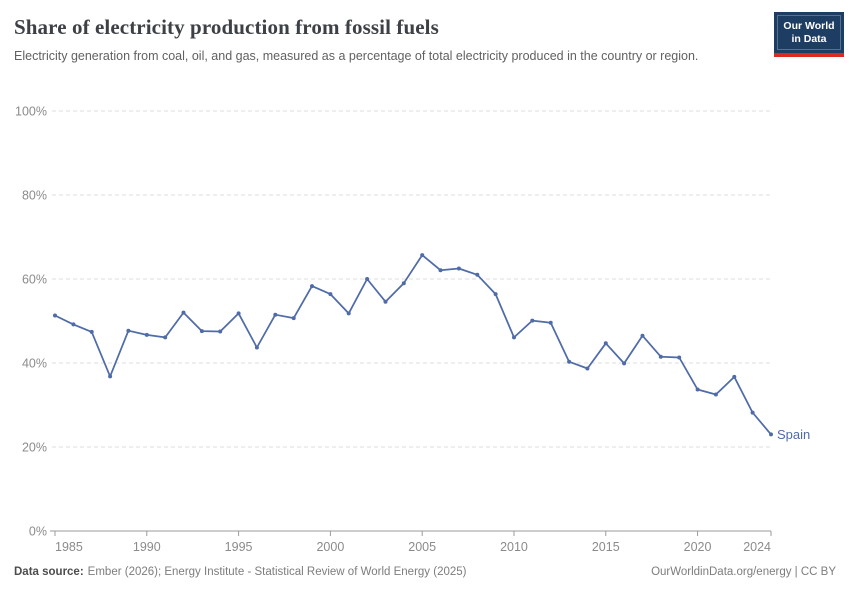 This screenshot has height=600, width=850. Describe the element at coordinates (605, 343) in the screenshot. I see `data-point-2015` at that location.